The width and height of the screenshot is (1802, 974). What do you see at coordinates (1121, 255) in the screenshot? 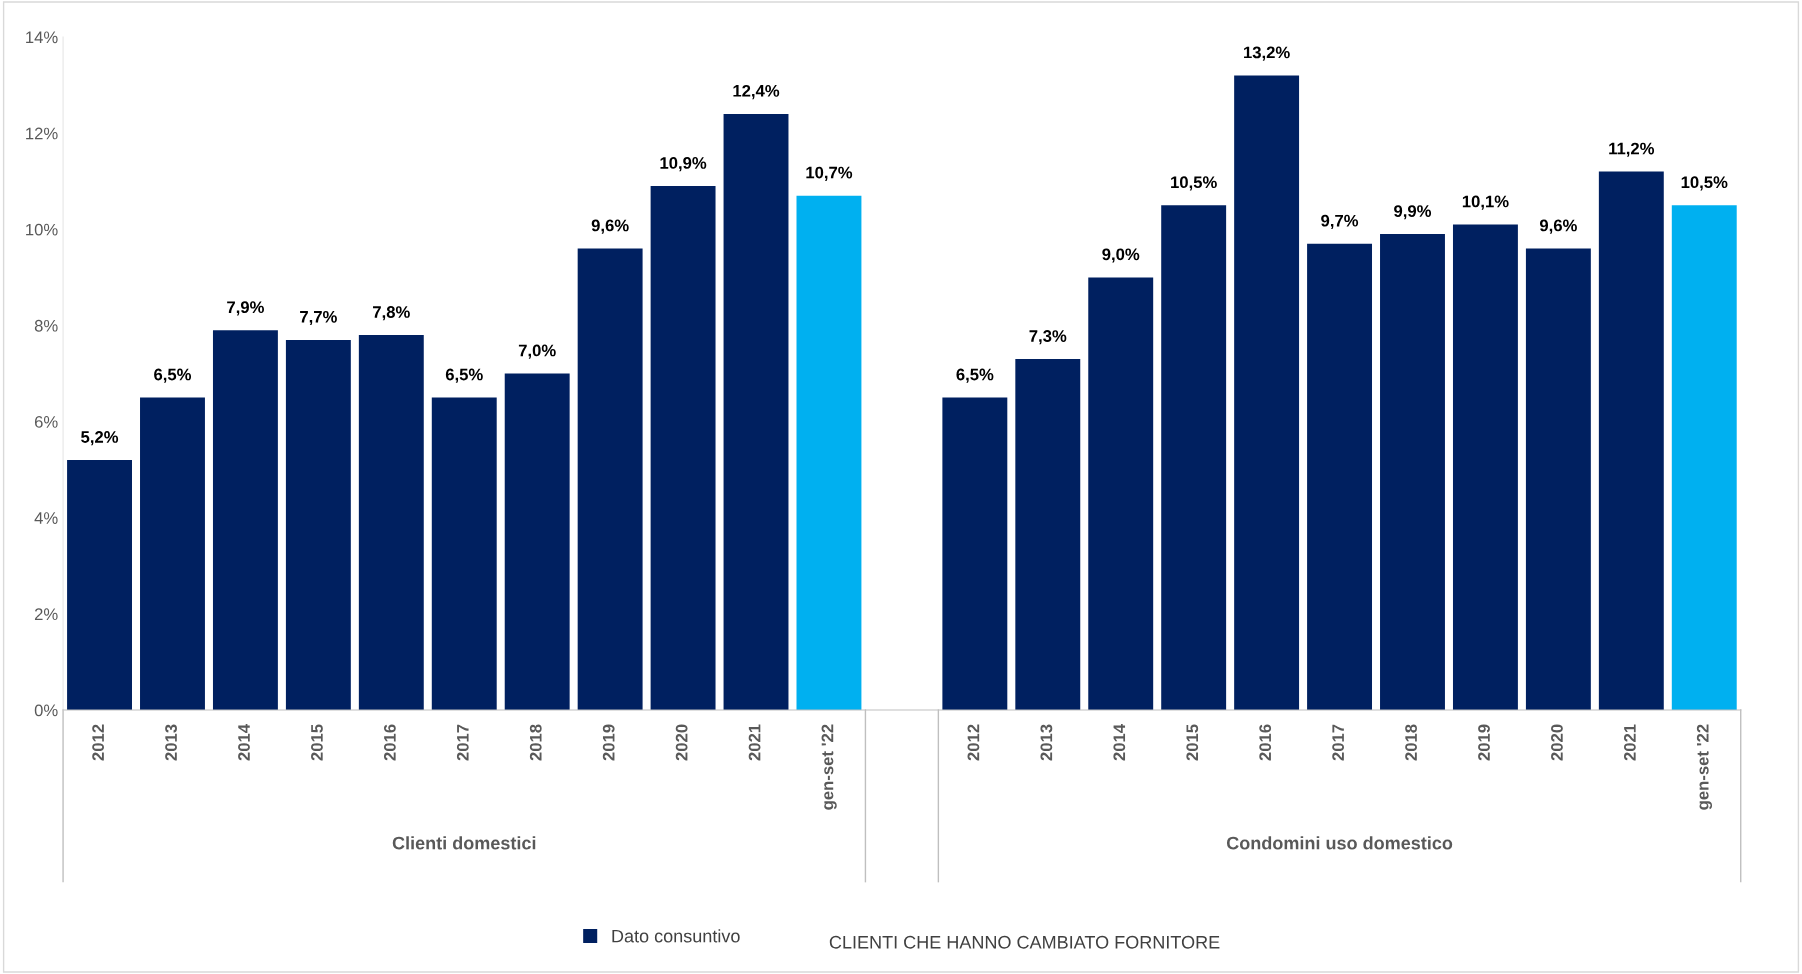
I see `data-label: 9,0%` at bounding box center [1121, 255].